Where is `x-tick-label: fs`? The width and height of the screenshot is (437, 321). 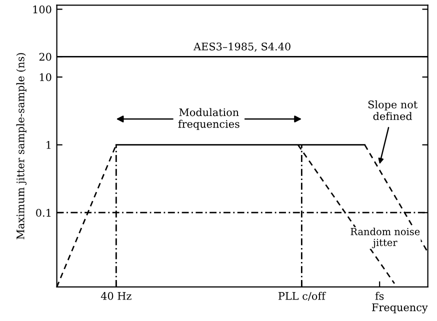 x-tick-label: fs is located at coordinates (379, 296).